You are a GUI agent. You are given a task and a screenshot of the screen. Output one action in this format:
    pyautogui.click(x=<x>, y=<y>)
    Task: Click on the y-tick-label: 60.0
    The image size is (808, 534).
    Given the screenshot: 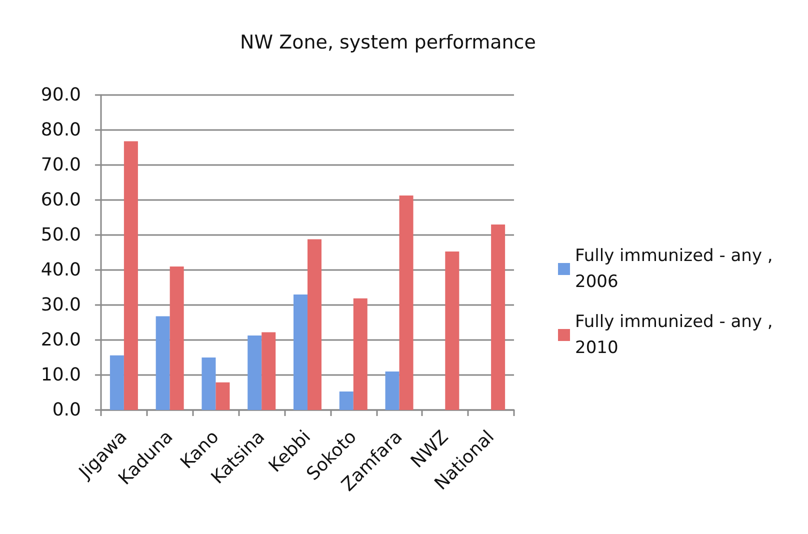 What is the action you would take?
    pyautogui.click(x=60, y=200)
    